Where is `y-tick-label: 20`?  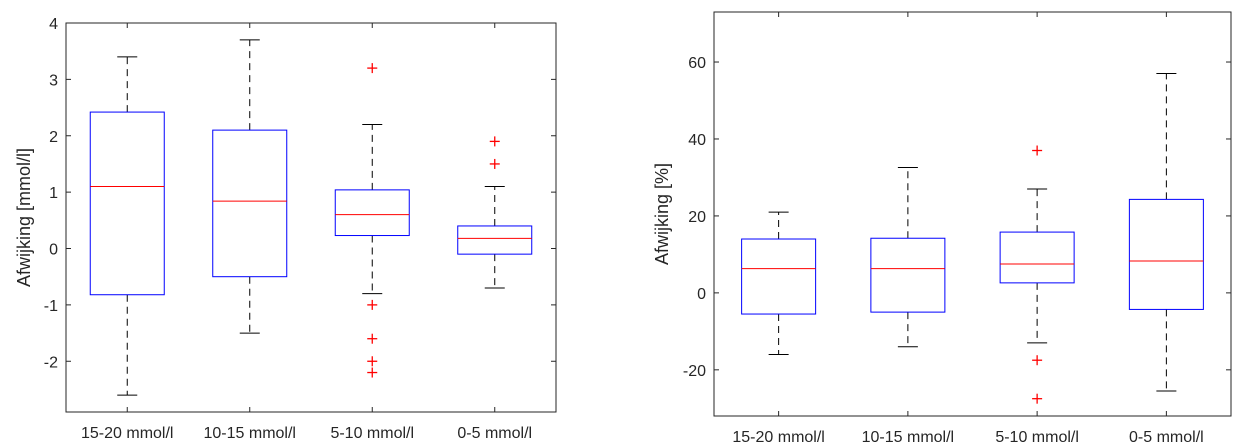 y-tick-label: 20 is located at coordinates (697, 217).